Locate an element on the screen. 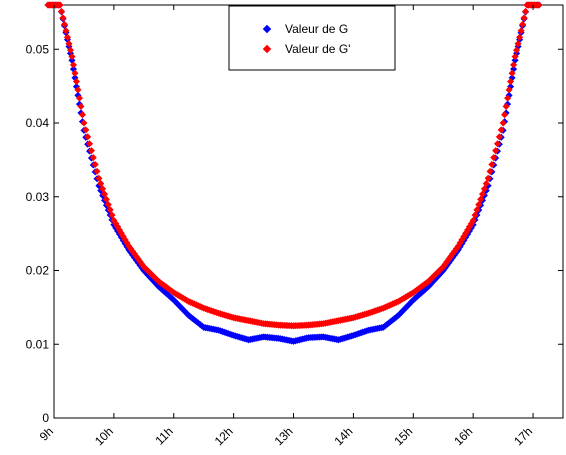 The height and width of the screenshot is (455, 566). x-tick-label: 9h is located at coordinates (46, 433).